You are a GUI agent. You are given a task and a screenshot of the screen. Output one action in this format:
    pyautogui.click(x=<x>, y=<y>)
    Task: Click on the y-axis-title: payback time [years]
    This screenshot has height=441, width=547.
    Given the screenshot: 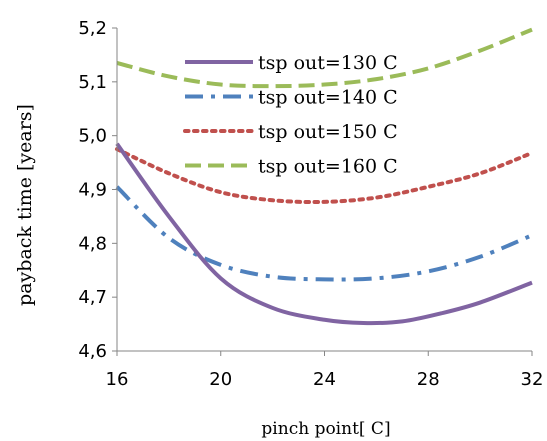 What is the action you would take?
    pyautogui.click(x=25, y=205)
    